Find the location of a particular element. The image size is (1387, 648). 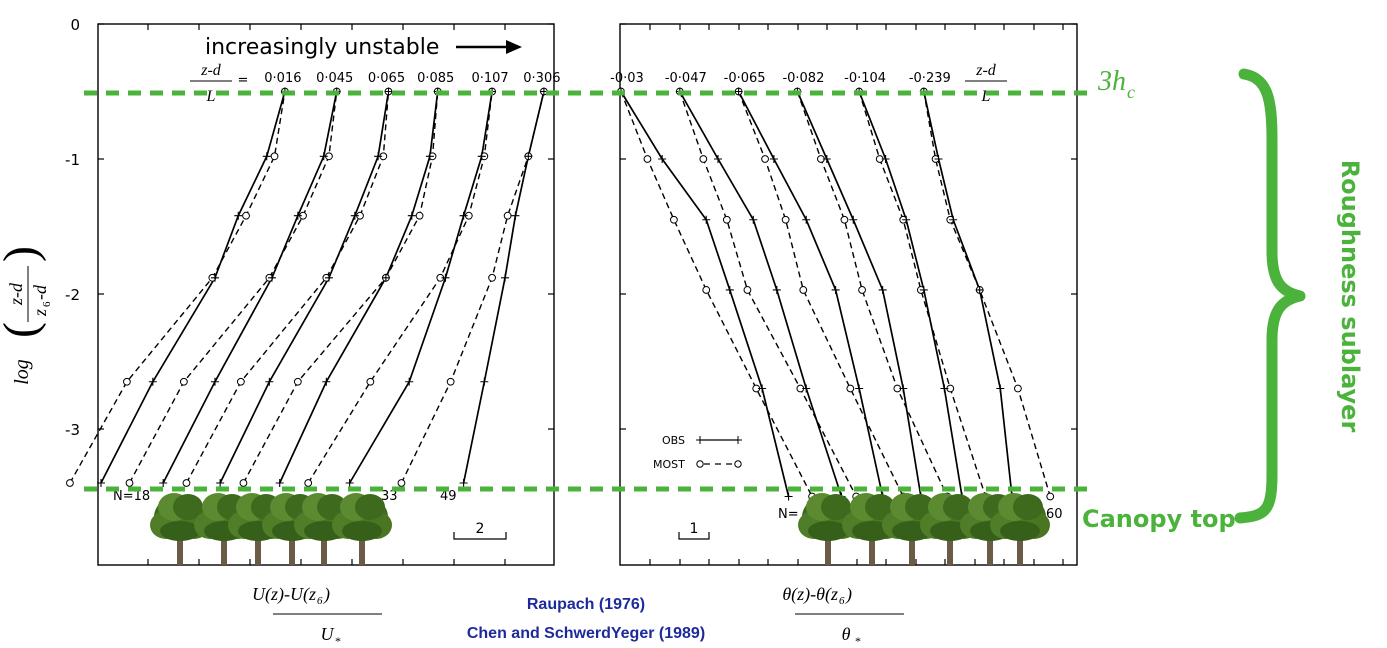

scale-bar-left-label: 2 is located at coordinates (480, 529).